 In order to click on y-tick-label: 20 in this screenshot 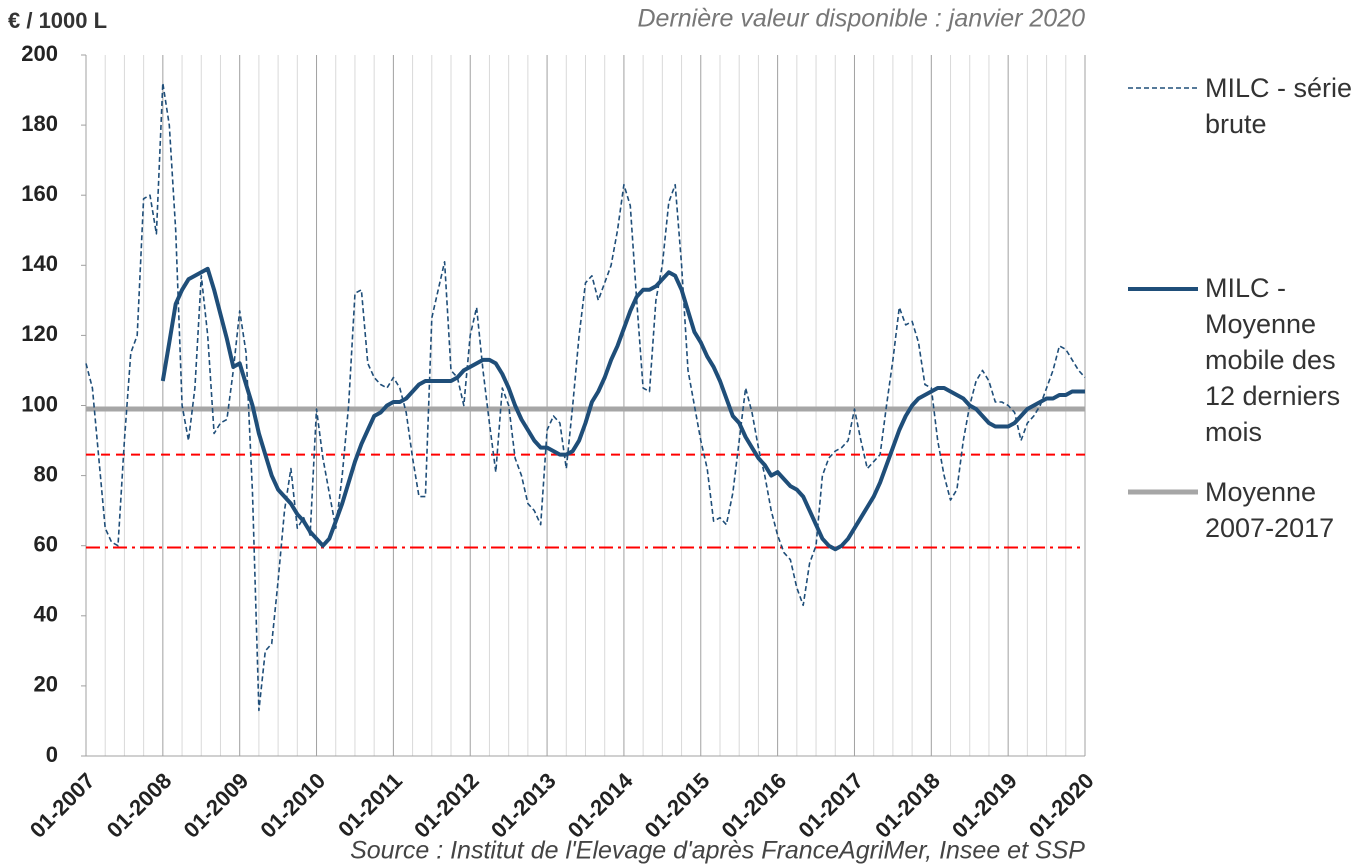, I will do `click(46, 684)`.